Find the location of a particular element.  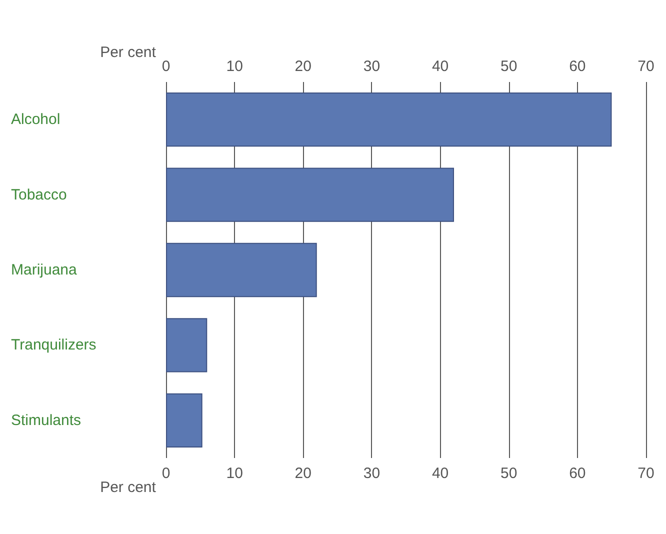

x-tick-label: 10 is located at coordinates (234, 473).